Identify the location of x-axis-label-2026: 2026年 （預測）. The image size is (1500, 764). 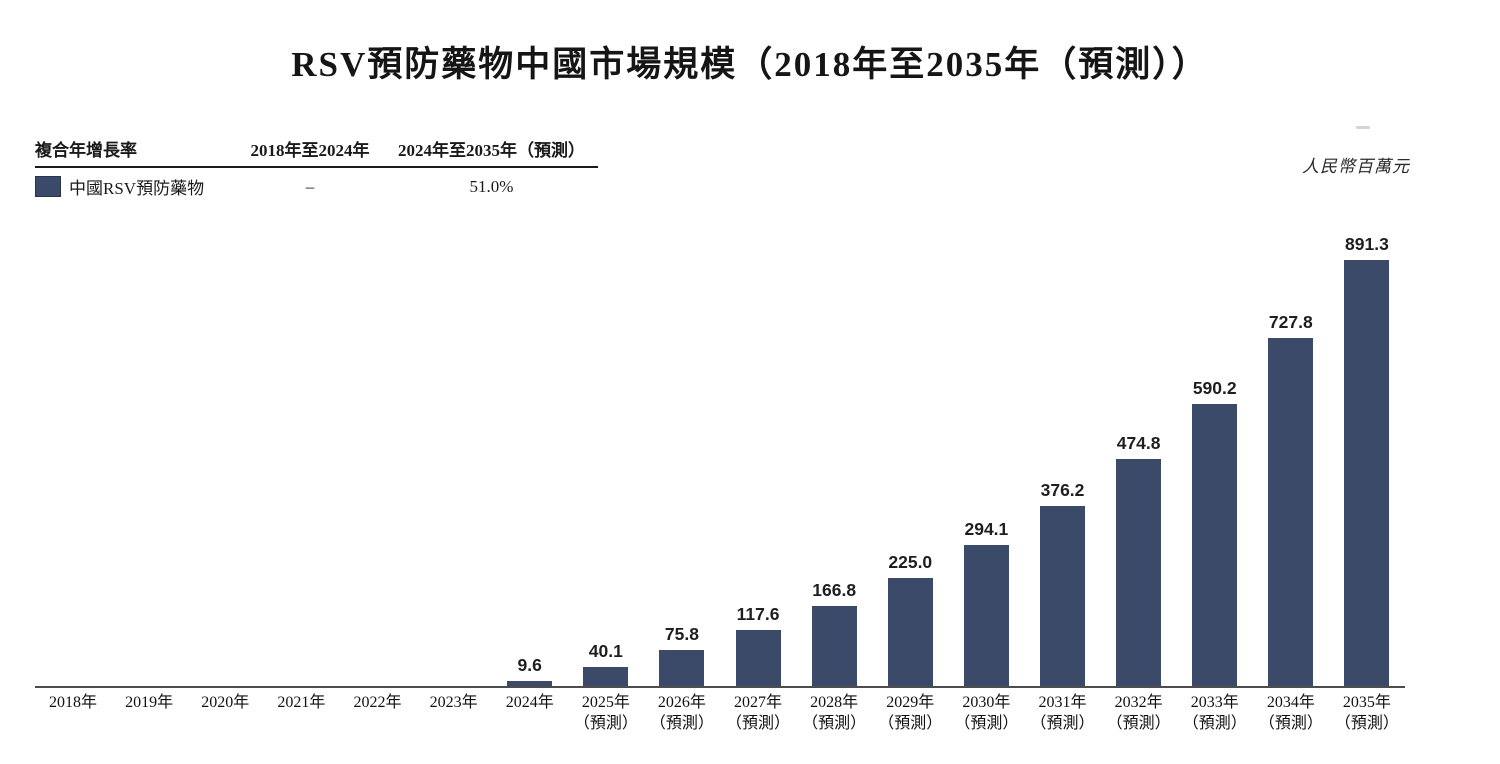
(681, 713).